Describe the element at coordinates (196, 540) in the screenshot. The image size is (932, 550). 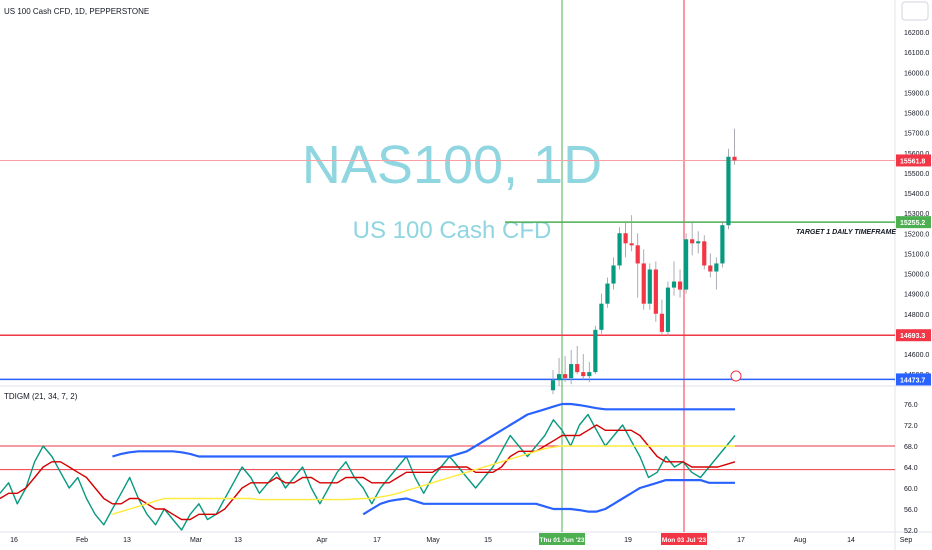
I see `x-tick-label: Mar` at that location.